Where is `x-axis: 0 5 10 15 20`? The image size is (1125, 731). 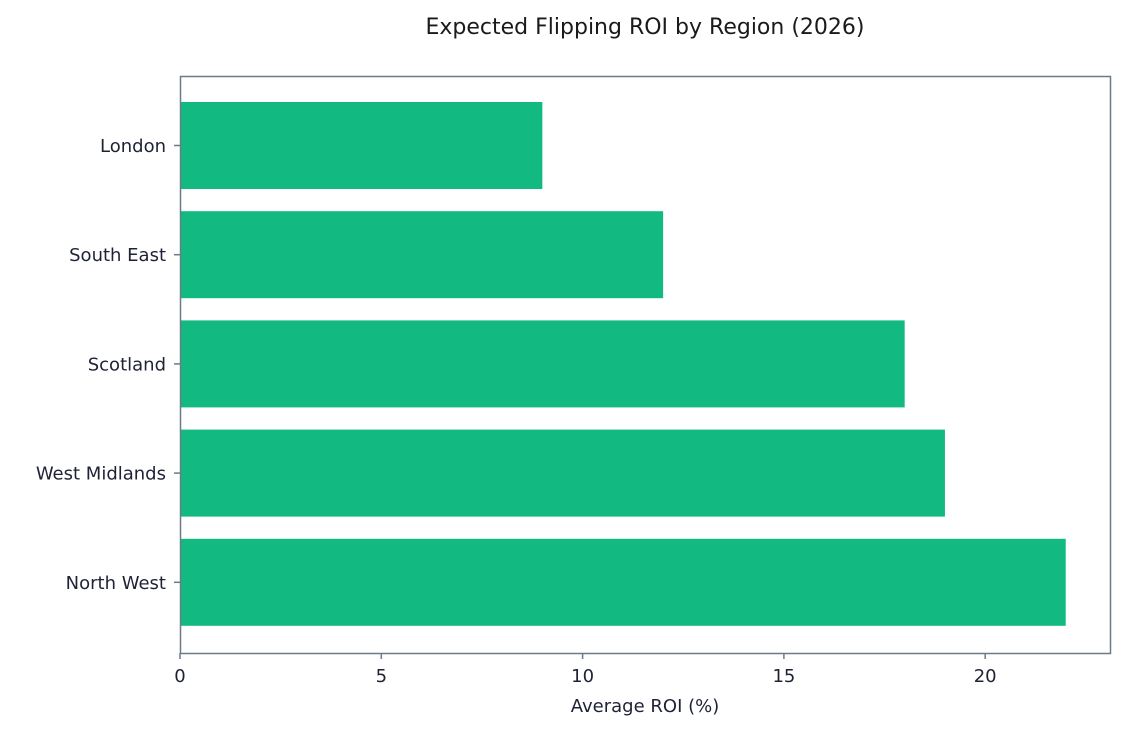 x-axis: 0 5 10 15 20 is located at coordinates (585, 670).